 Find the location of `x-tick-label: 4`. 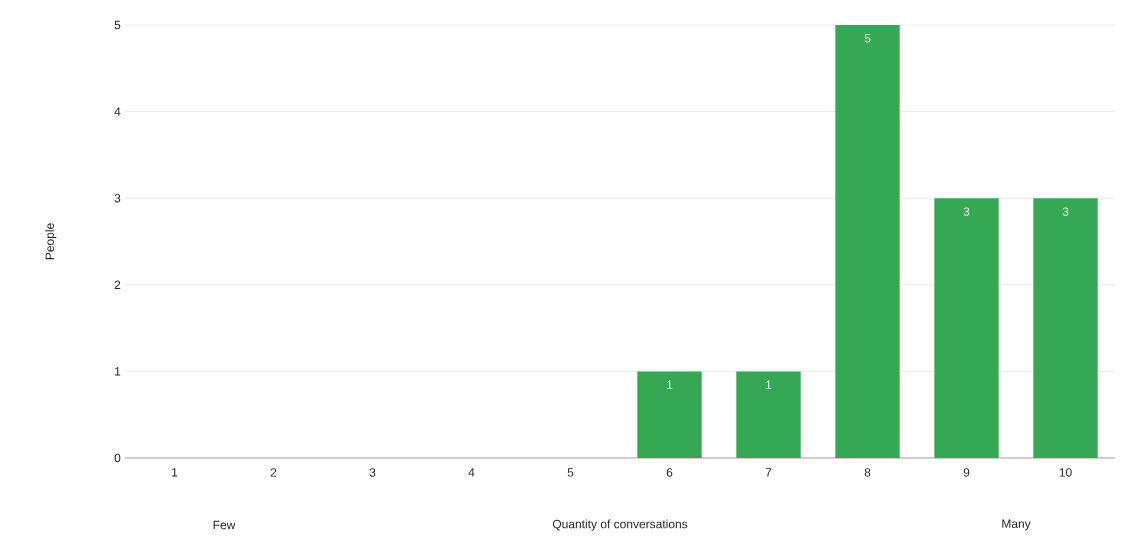

x-tick-label: 4 is located at coordinates (471, 472).